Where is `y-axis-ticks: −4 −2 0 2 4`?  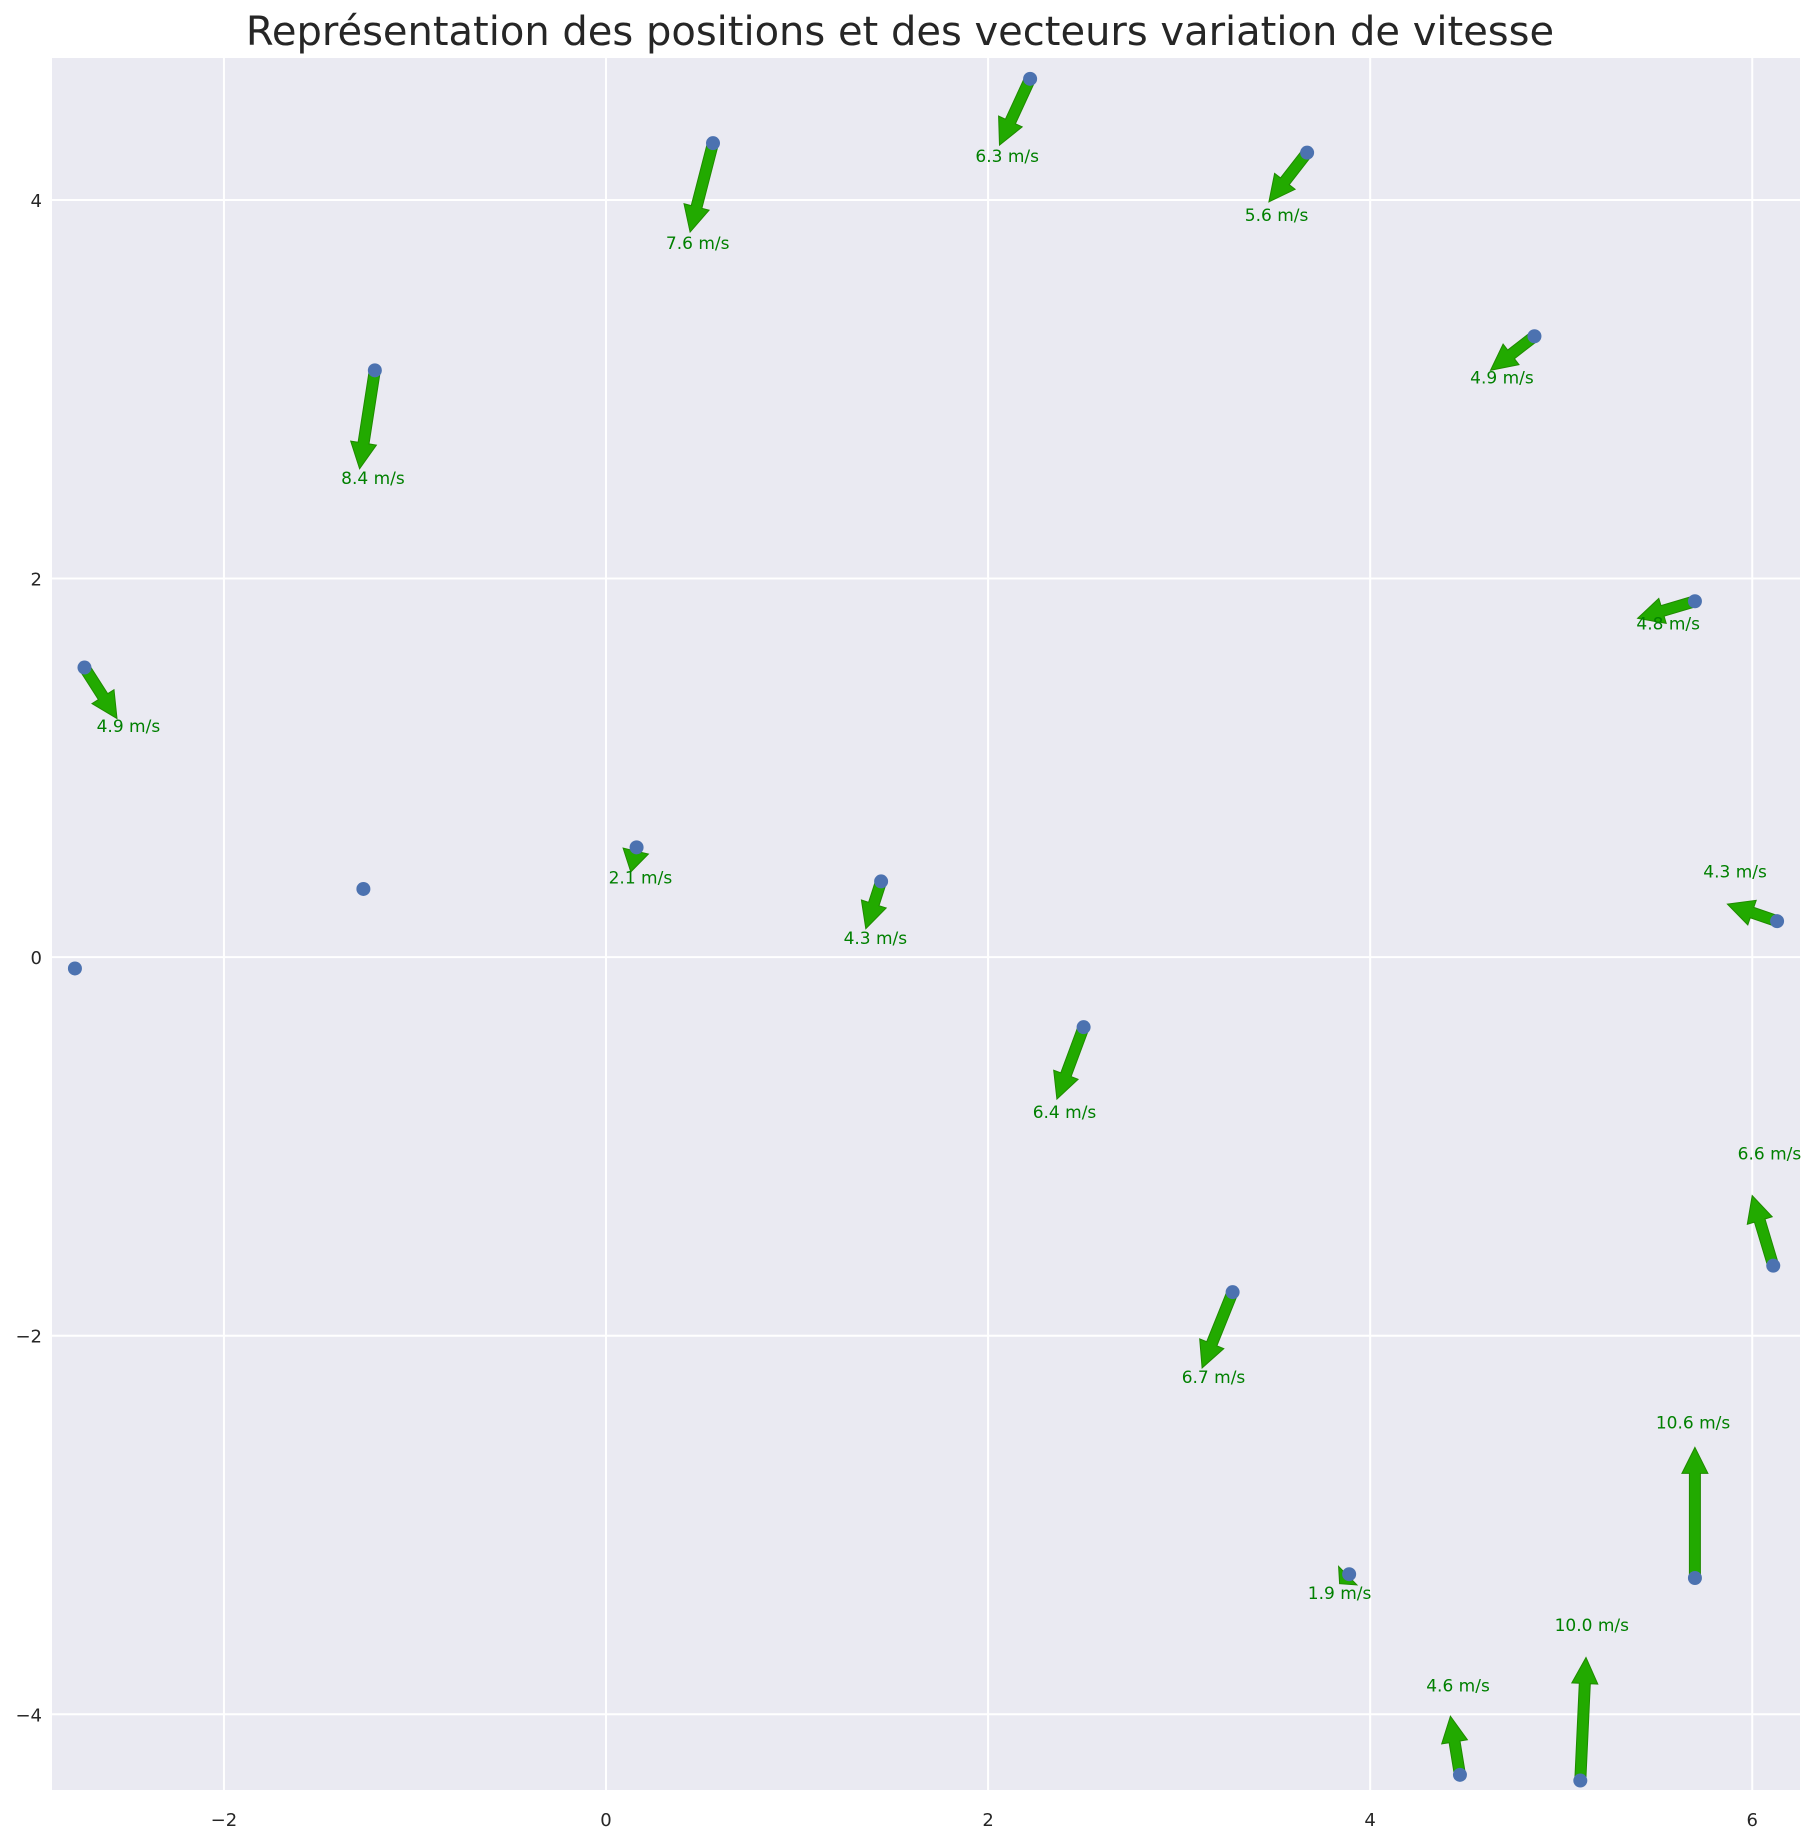 y-axis-ticks: −4 −2 0 2 4 is located at coordinates (28, 958).